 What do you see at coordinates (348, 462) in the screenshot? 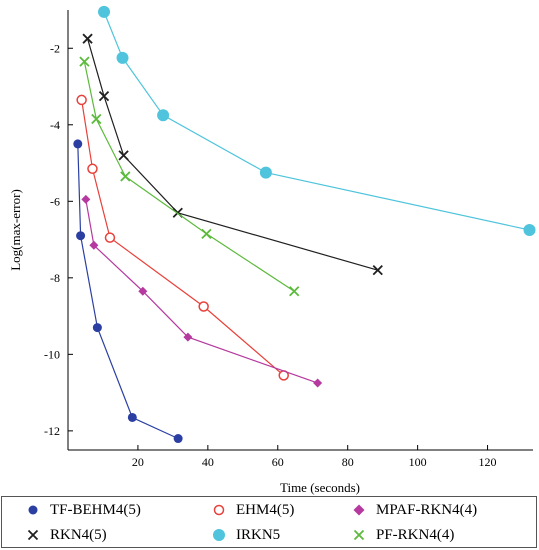
I see `x-tick-label: 80` at bounding box center [348, 462].